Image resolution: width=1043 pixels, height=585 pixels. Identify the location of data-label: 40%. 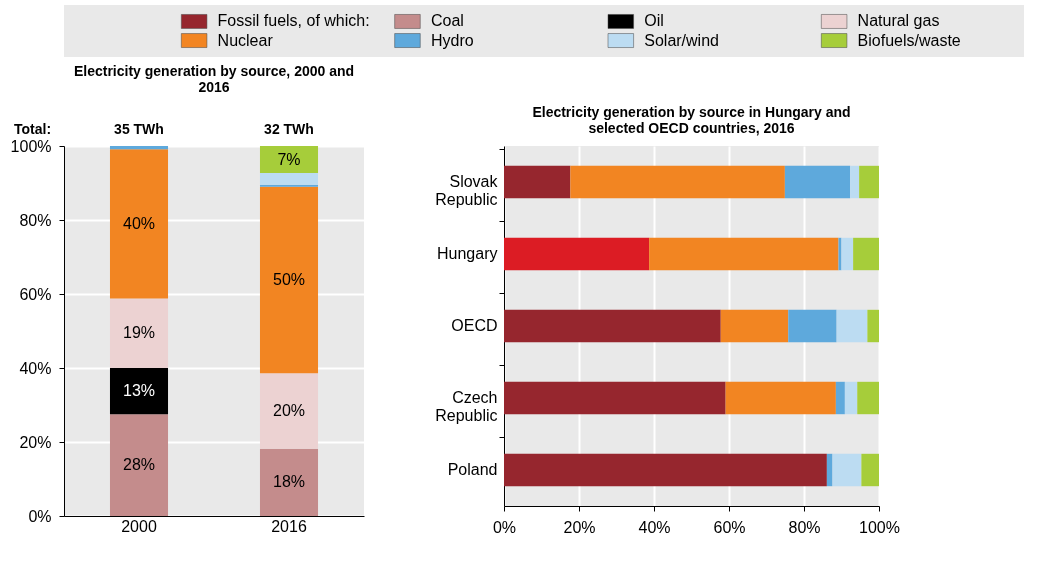
(139, 223).